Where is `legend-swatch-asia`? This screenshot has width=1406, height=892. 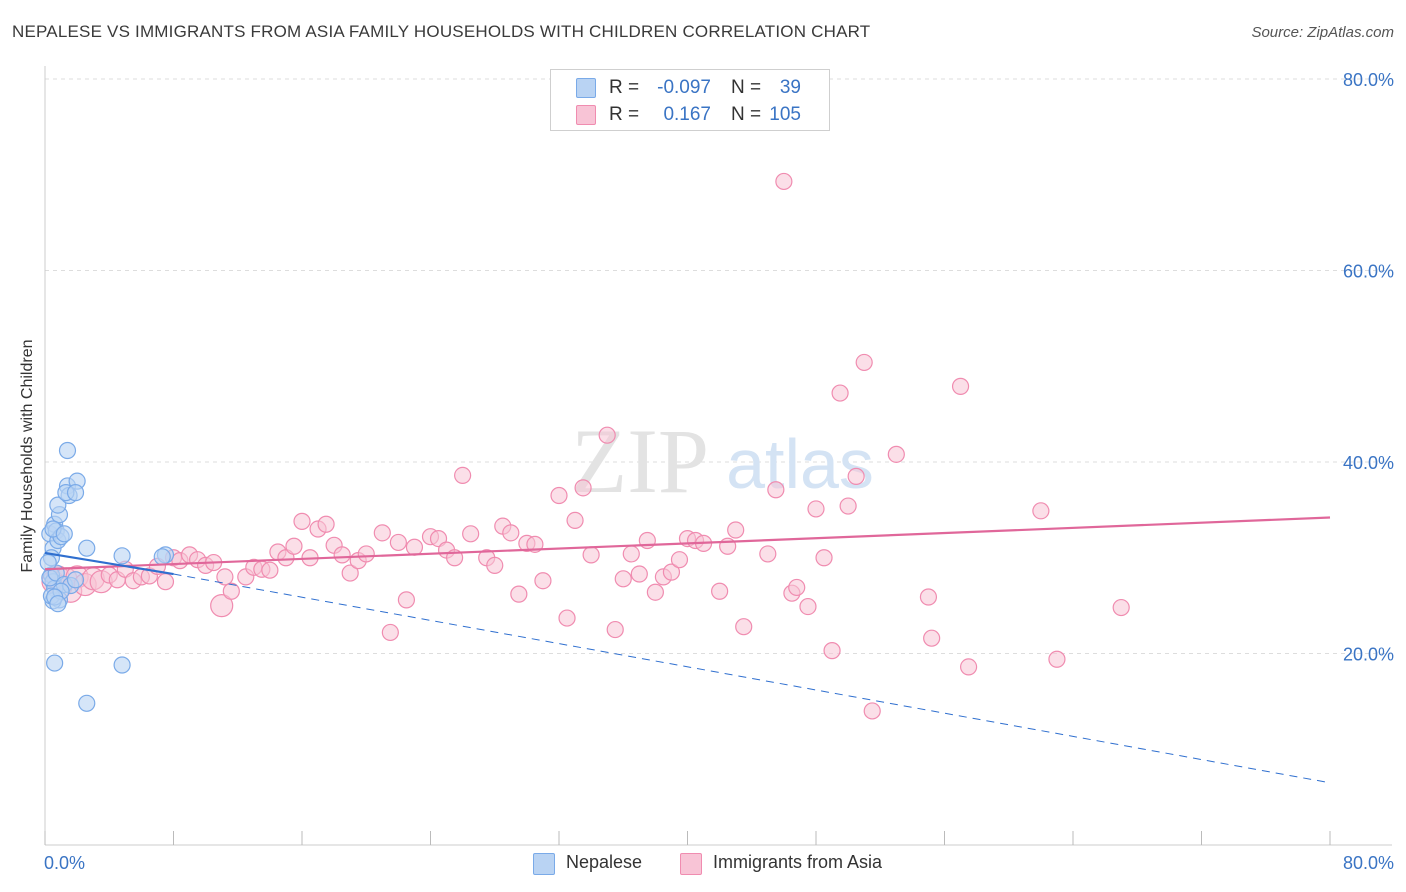
legend-swatch-asia is located at coordinates (586, 115).